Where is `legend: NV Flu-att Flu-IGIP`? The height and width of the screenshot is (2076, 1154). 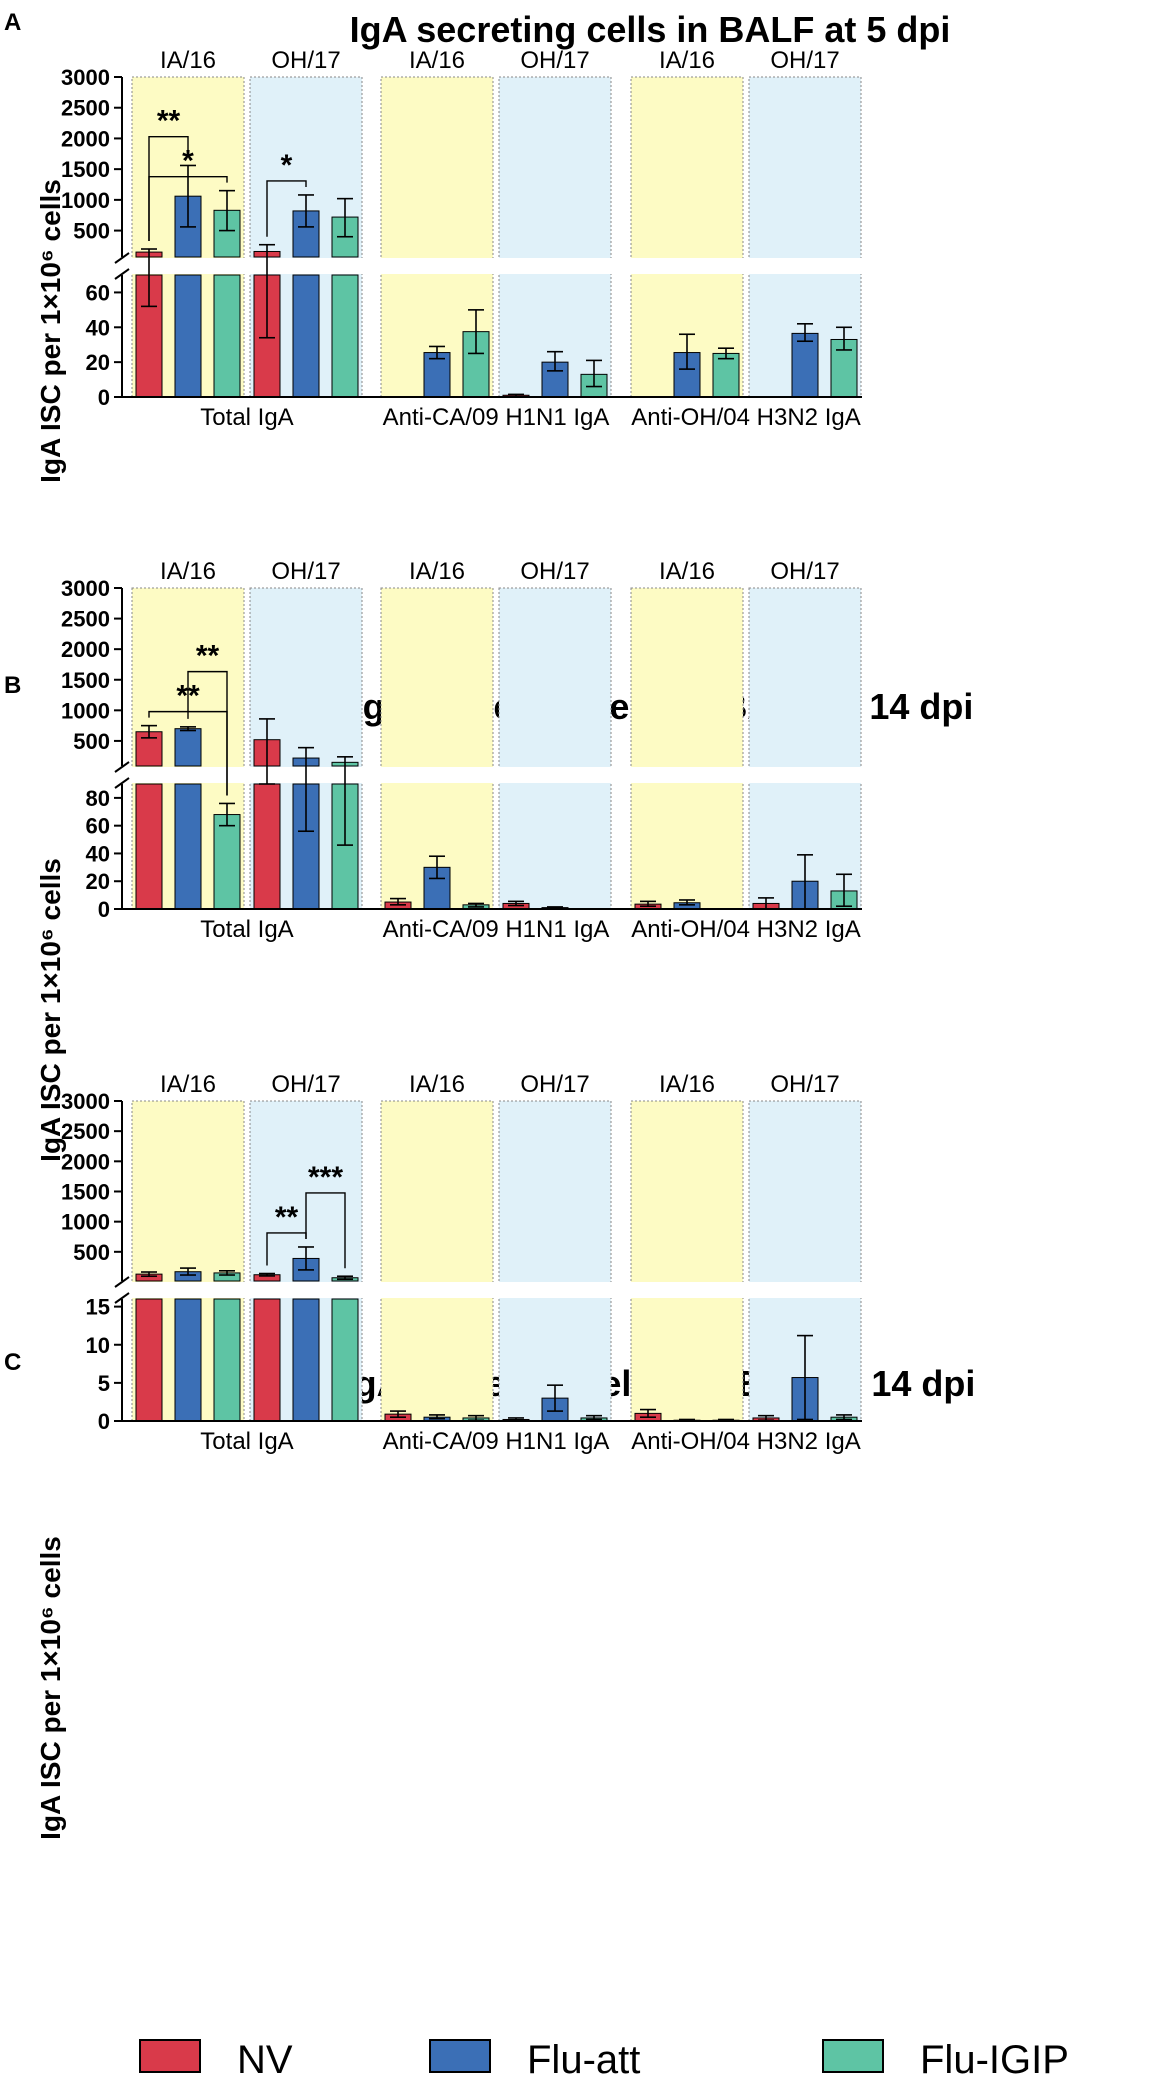 legend: NV Flu-att Flu-IGIP is located at coordinates (604, 2057).